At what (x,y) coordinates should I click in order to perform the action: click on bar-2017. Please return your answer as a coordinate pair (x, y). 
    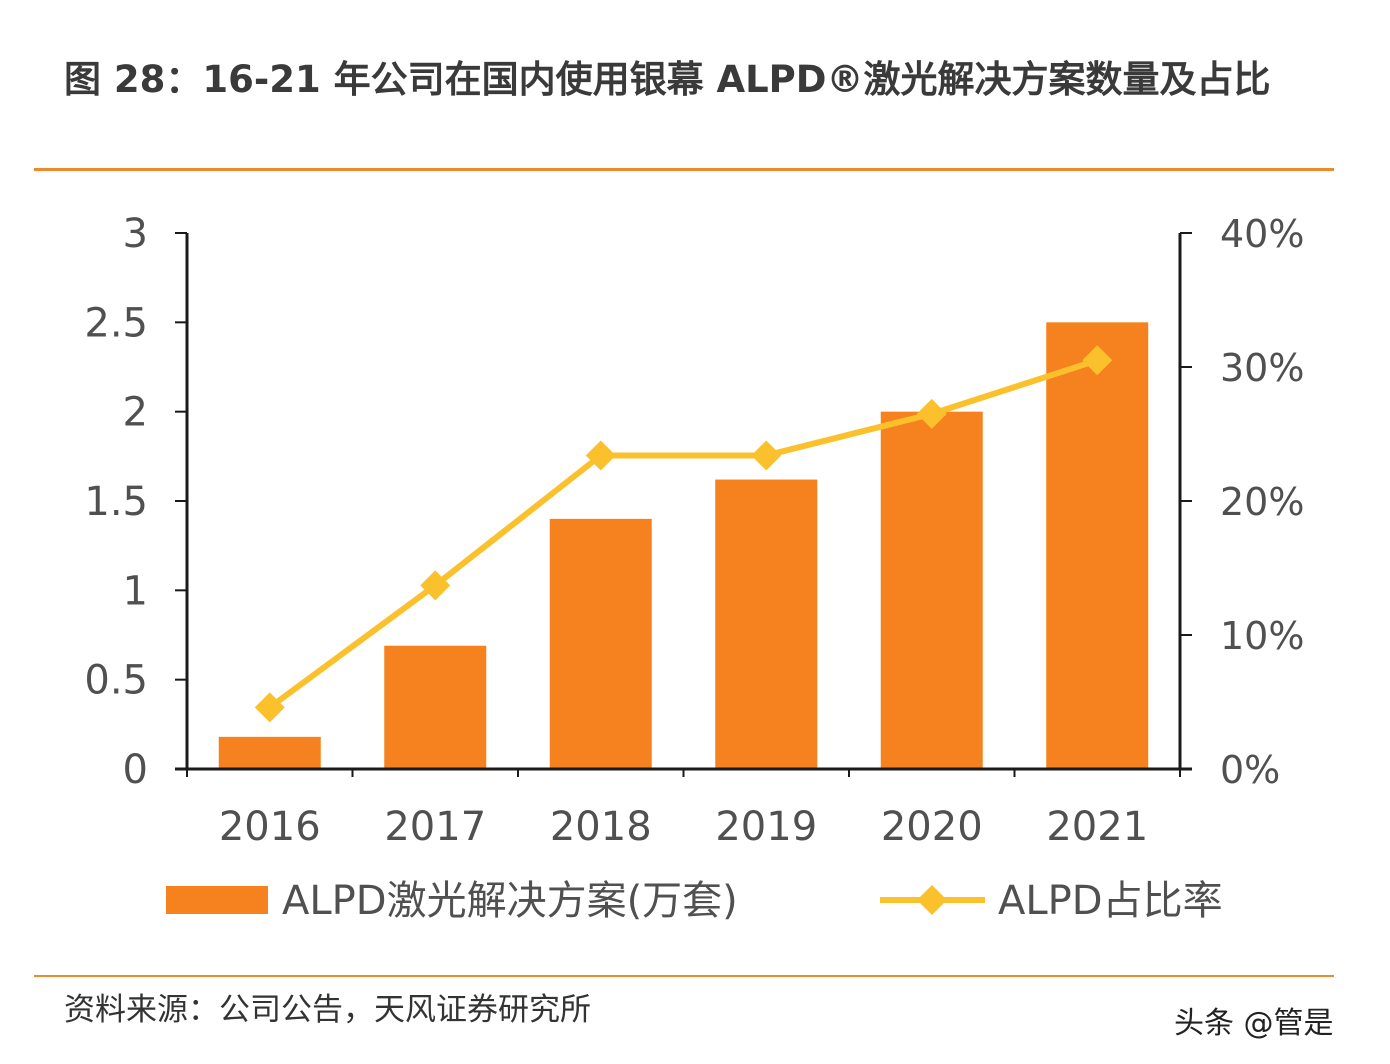
    Looking at the image, I should click on (435, 707).